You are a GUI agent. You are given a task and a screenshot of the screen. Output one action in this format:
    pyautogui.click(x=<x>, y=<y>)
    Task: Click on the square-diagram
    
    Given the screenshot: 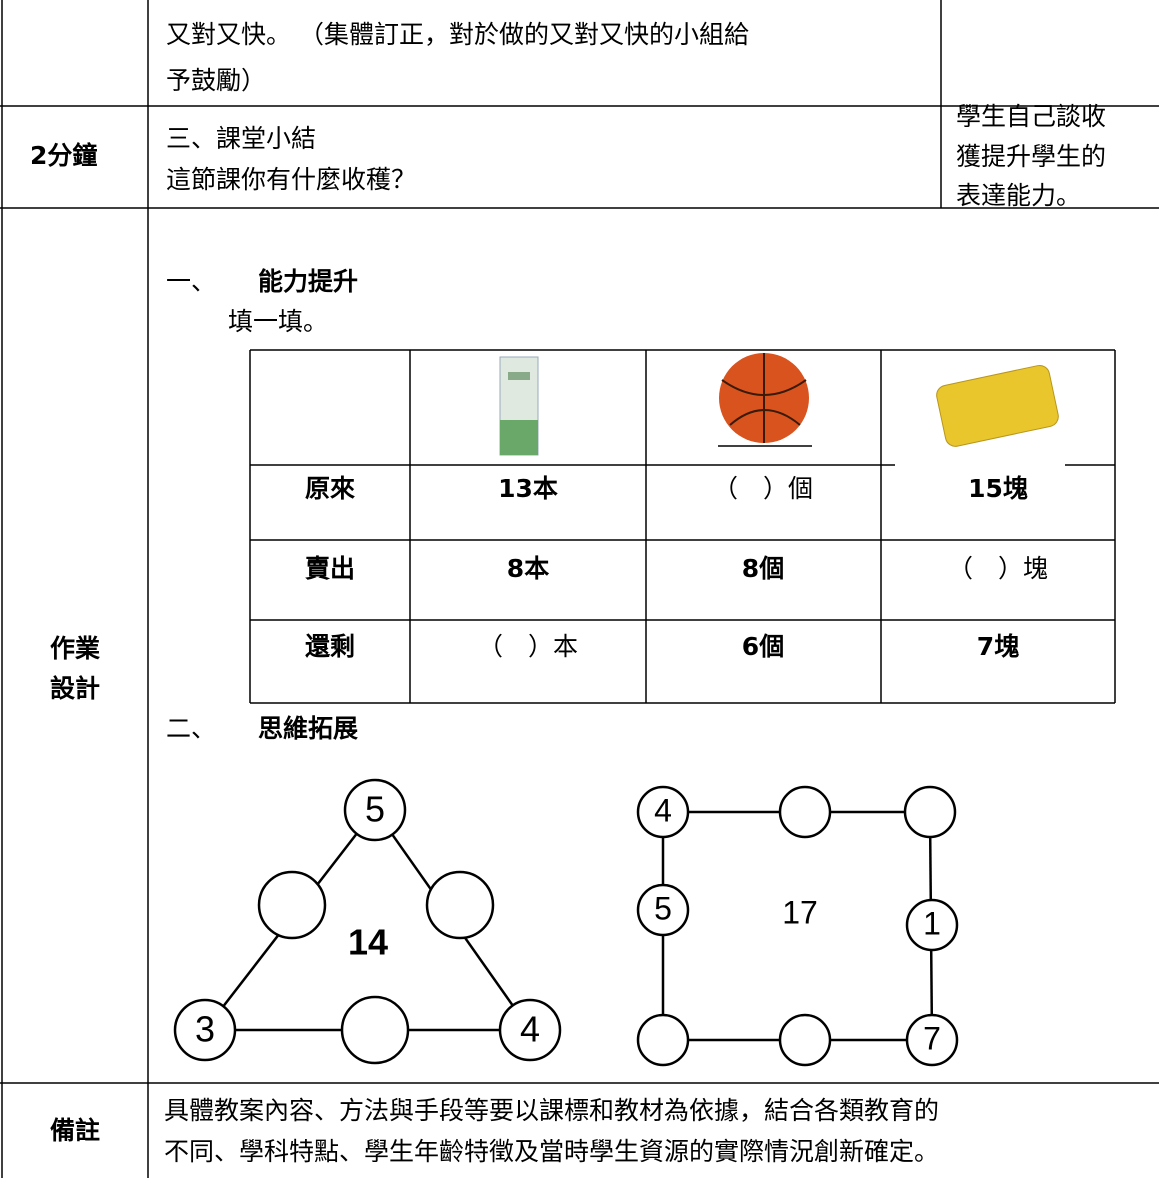 What is the action you would take?
    pyautogui.click(x=797, y=926)
    